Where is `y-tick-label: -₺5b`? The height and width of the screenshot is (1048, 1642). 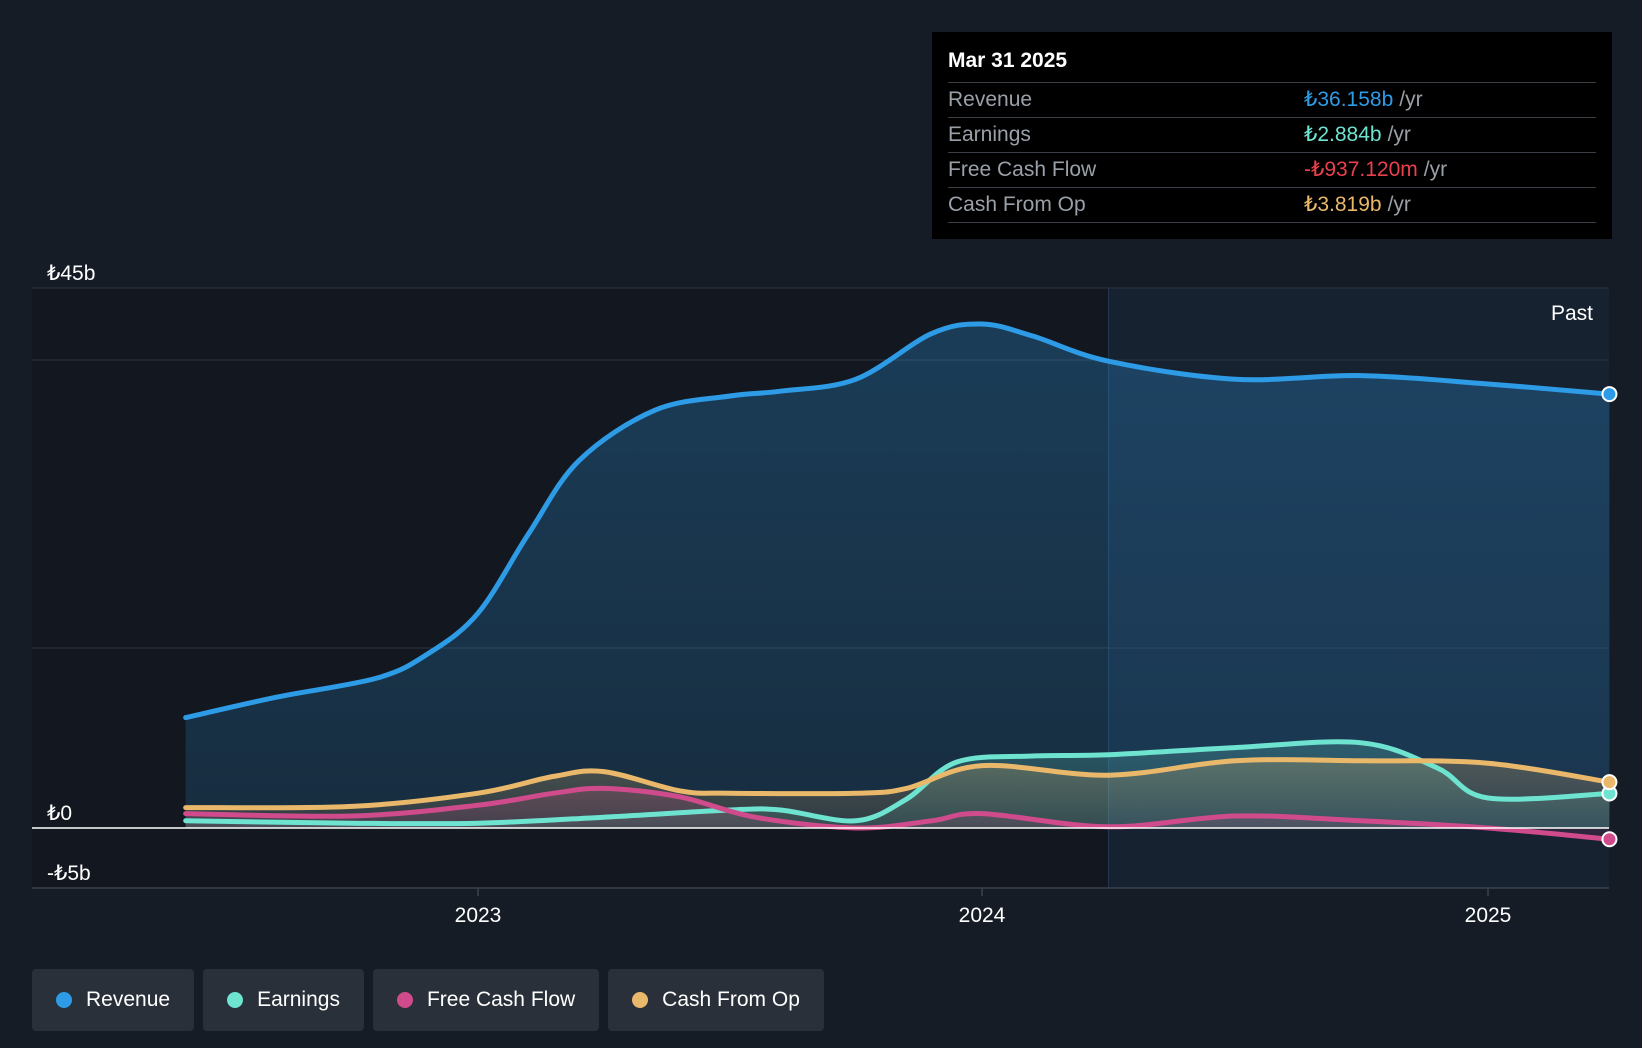 y-tick-label: -₺5b is located at coordinates (69, 873).